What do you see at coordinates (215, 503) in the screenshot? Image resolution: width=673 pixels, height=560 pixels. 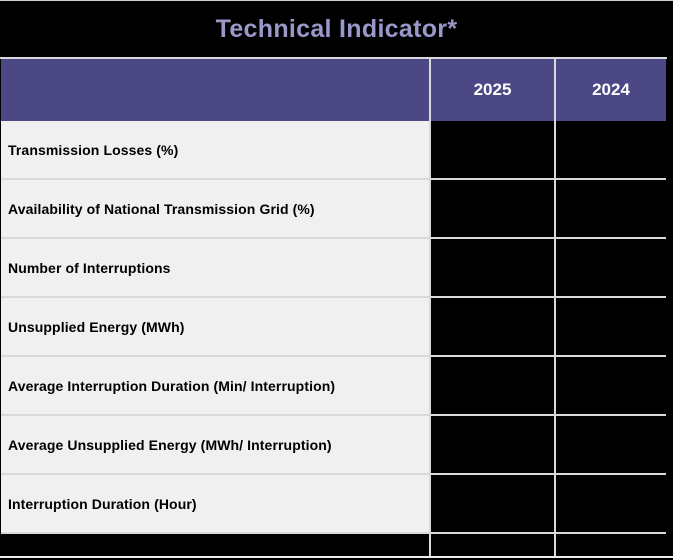 I see `row-label: Interruption Duration (Hour)` at bounding box center [215, 503].